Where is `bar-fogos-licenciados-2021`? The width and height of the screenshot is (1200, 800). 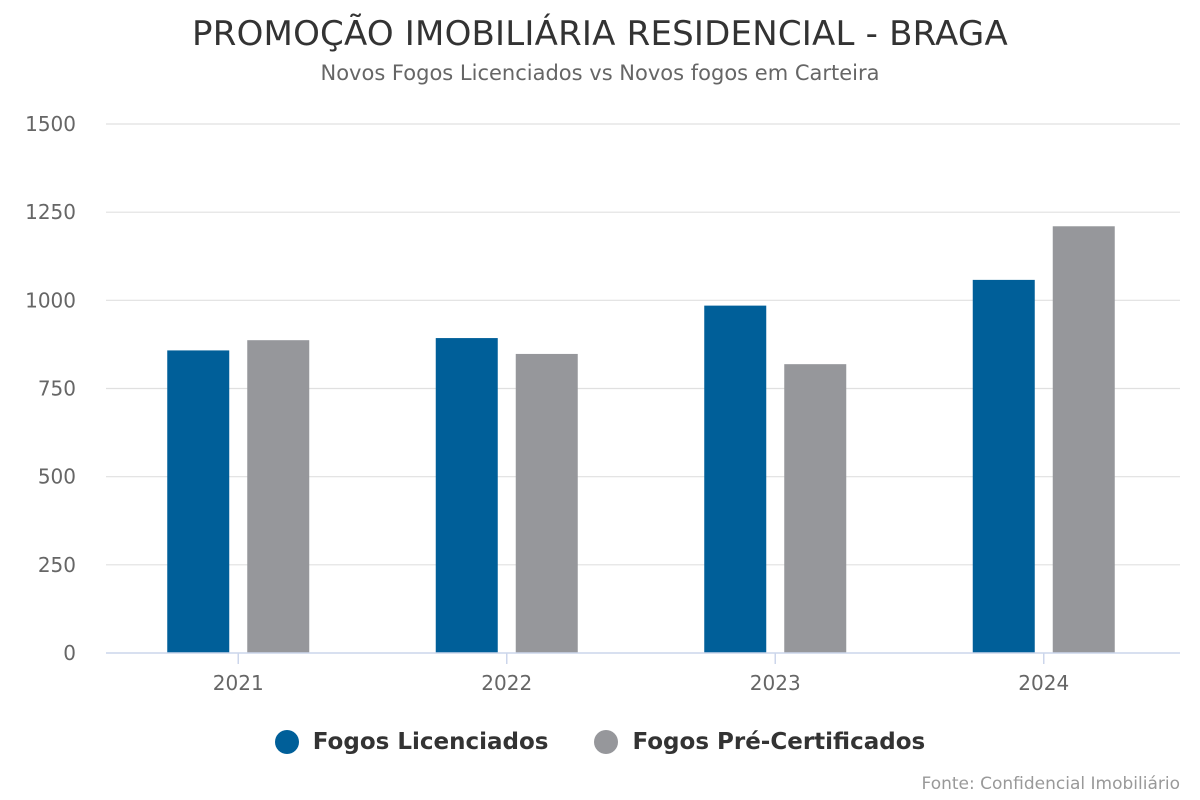 bar-fogos-licenciados-2021 is located at coordinates (198, 501).